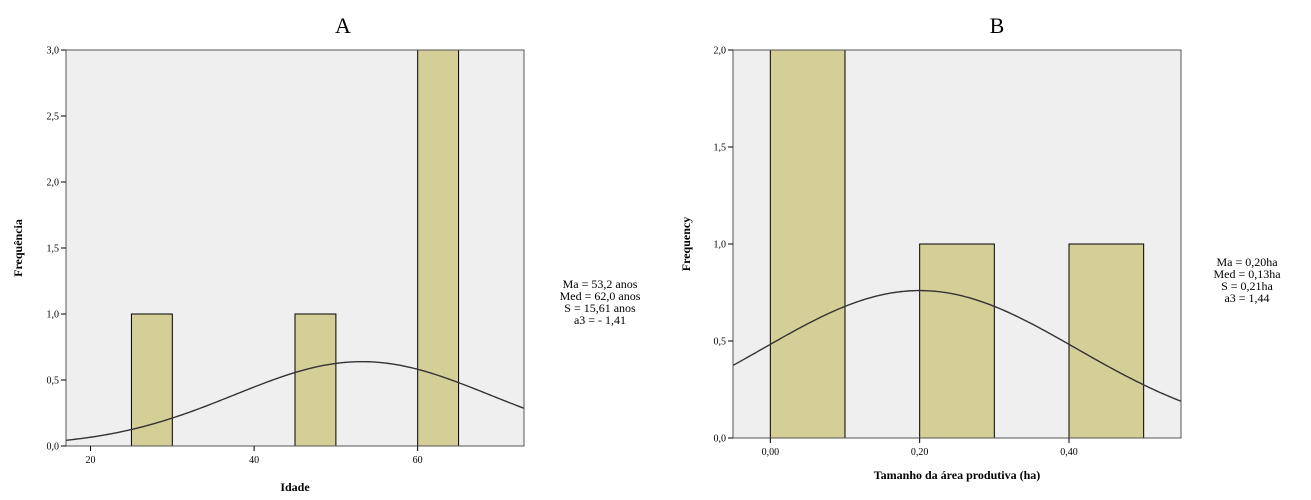  I want to click on y-tick-label: 3,0, so click(53, 51).